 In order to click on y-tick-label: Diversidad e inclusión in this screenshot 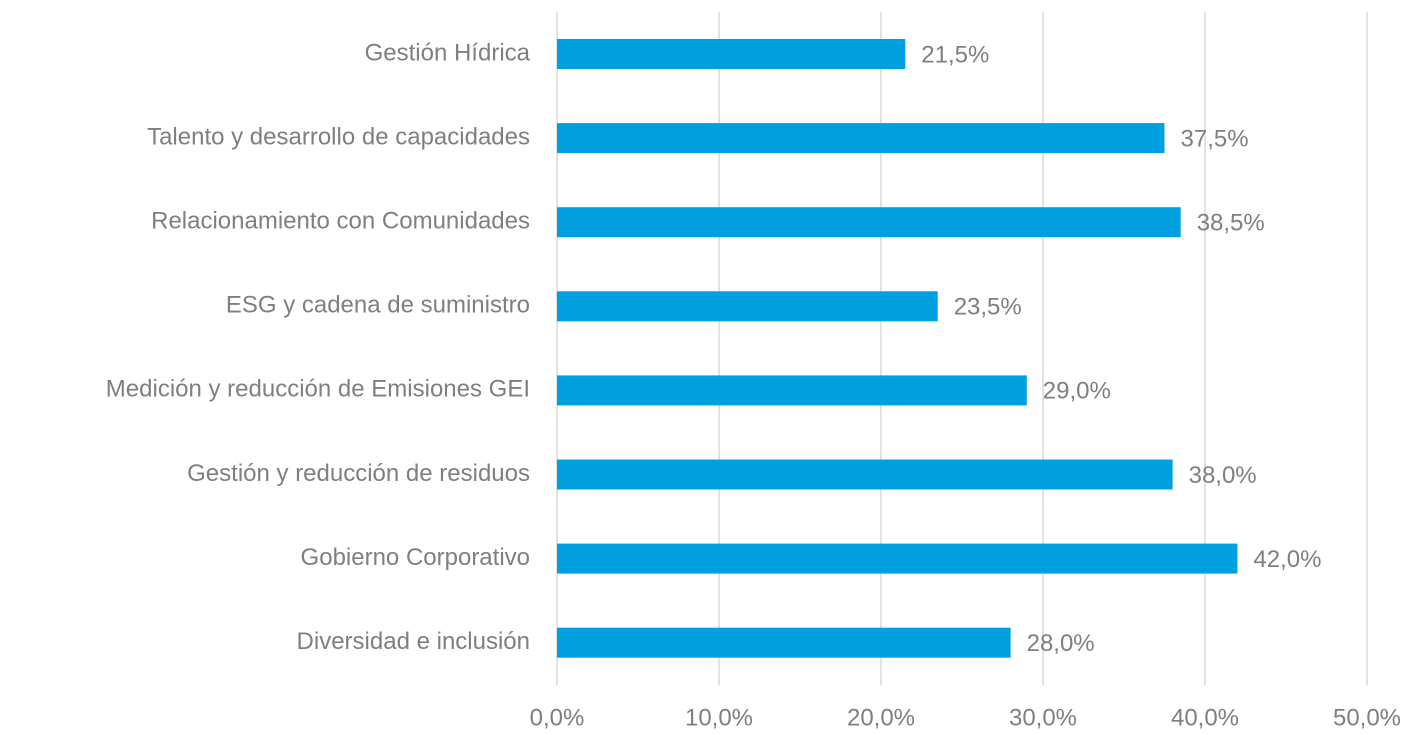, I will do `click(413, 641)`.